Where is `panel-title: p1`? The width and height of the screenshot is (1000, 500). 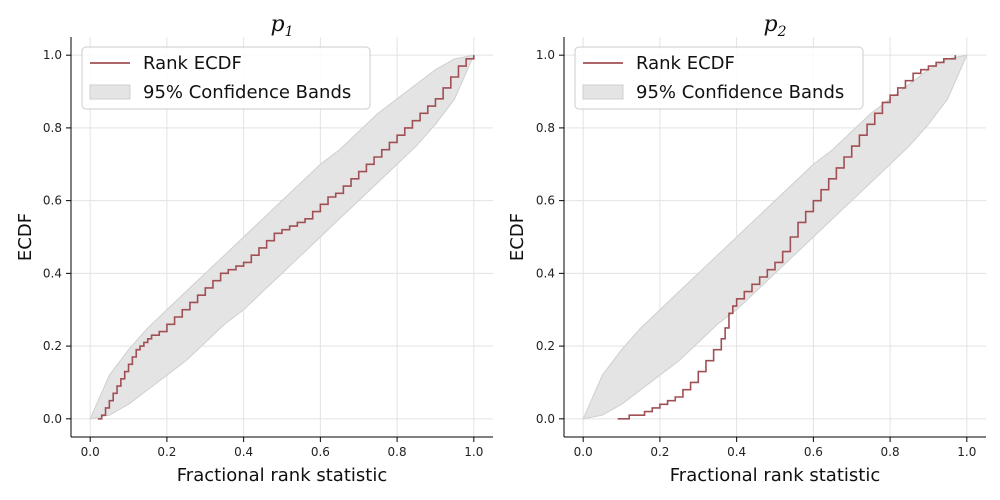 panel-title: p1 is located at coordinates (281, 26).